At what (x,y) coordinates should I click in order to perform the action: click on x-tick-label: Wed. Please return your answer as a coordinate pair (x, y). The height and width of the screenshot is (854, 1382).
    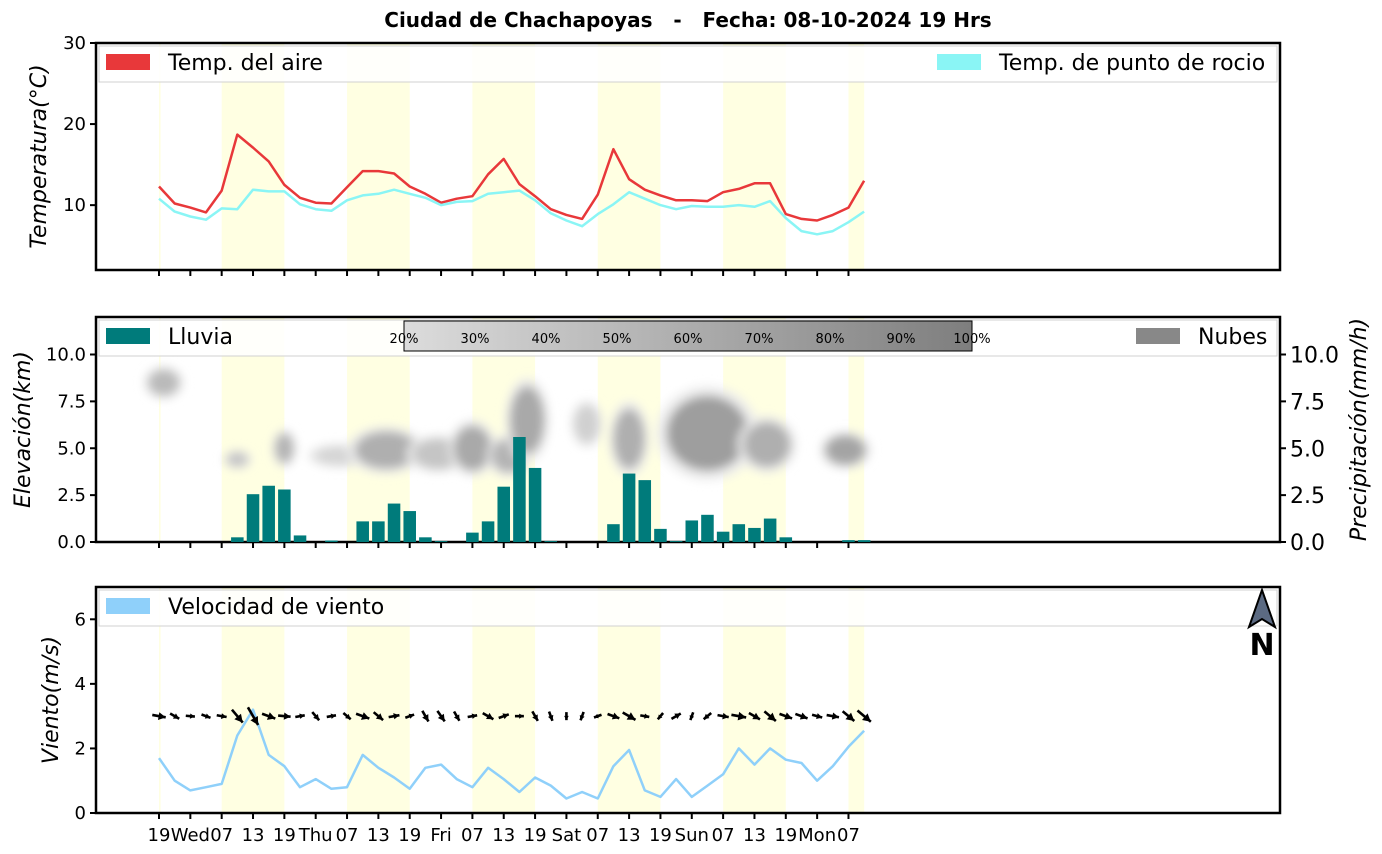
    Looking at the image, I should click on (190, 835).